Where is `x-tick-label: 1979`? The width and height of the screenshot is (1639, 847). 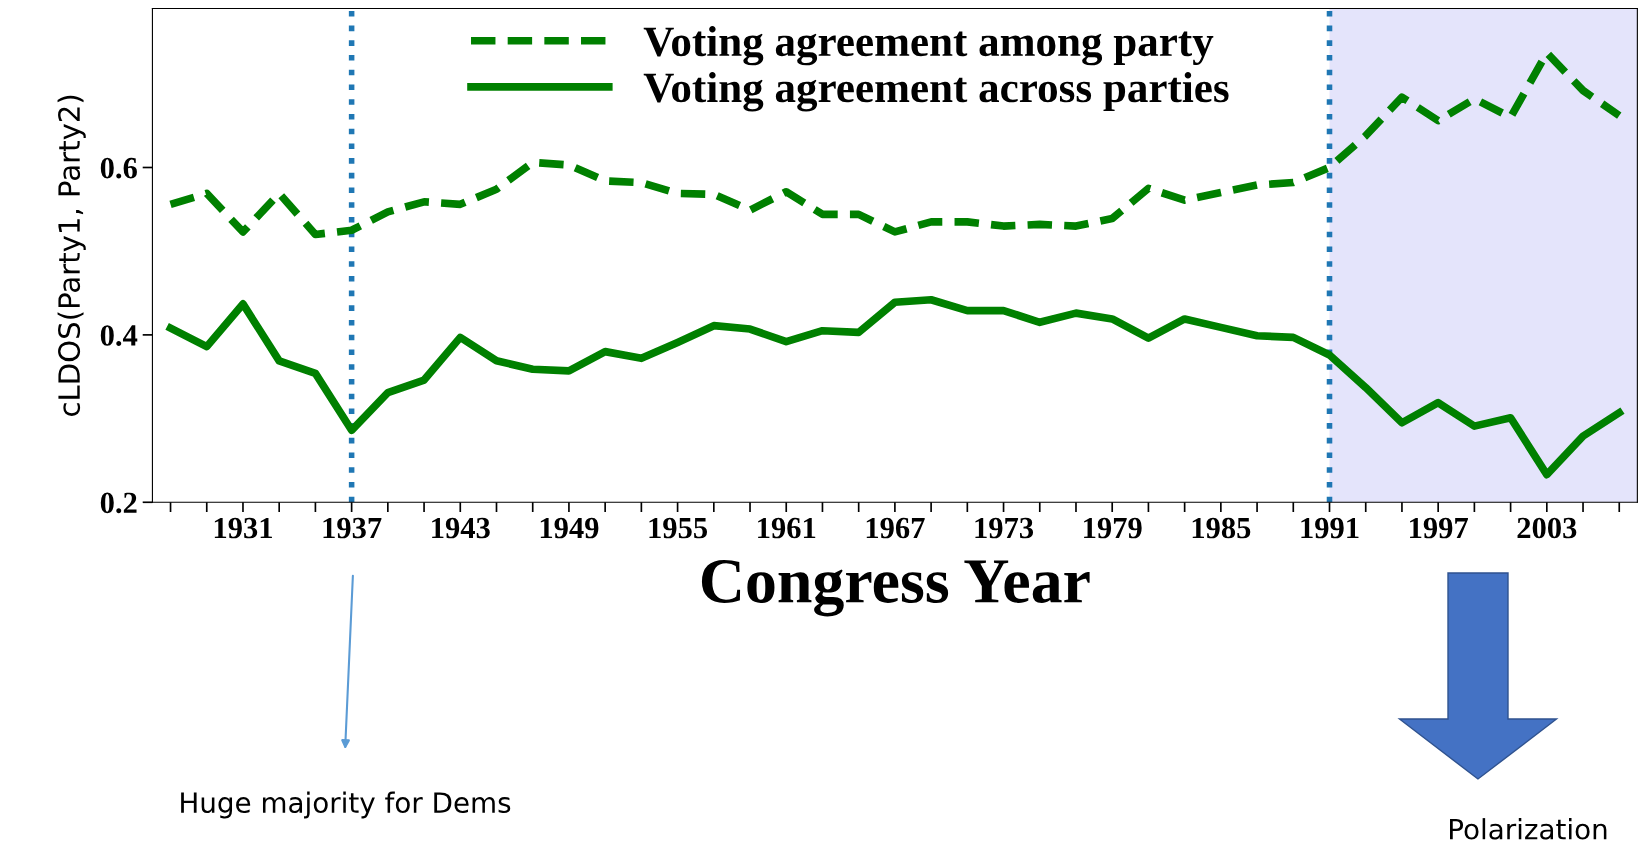 x-tick-label: 1979 is located at coordinates (1113, 528).